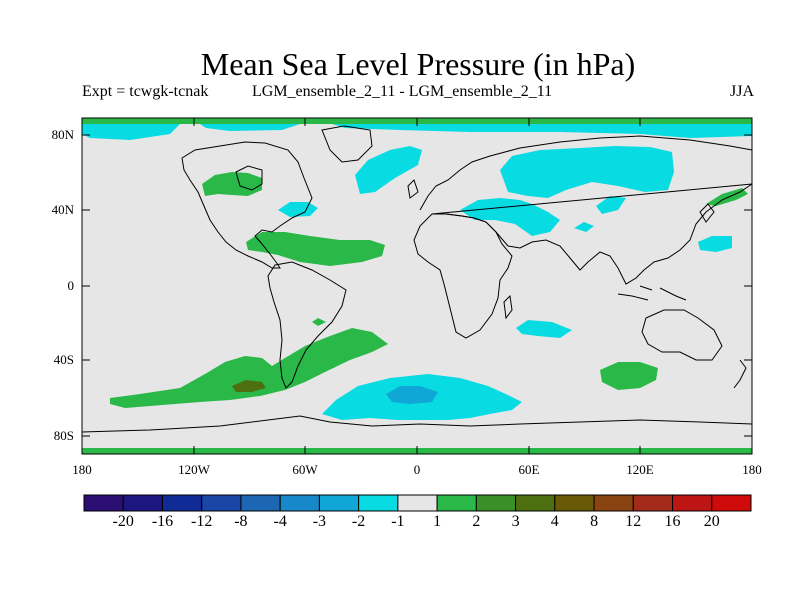 The image size is (800, 600). I want to click on caribbean-positive, so click(315, 249).